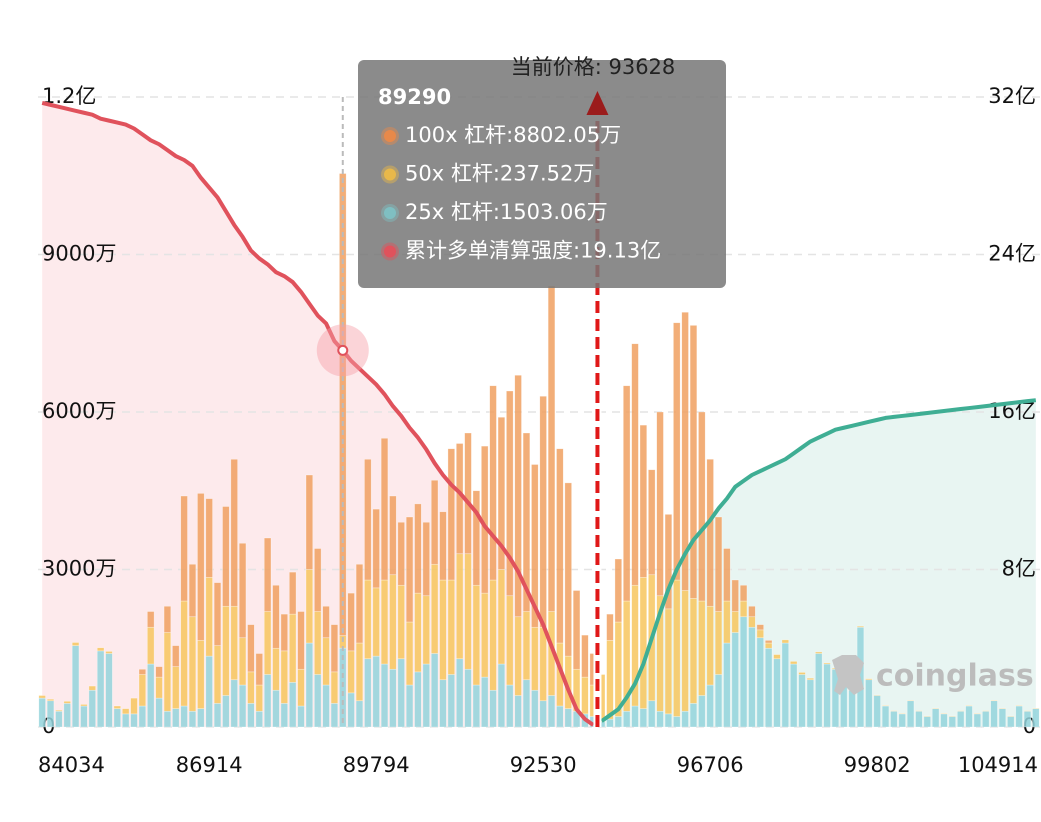  I want to click on tooltip-item: 50x 杠杆:237.52万, so click(499, 174).